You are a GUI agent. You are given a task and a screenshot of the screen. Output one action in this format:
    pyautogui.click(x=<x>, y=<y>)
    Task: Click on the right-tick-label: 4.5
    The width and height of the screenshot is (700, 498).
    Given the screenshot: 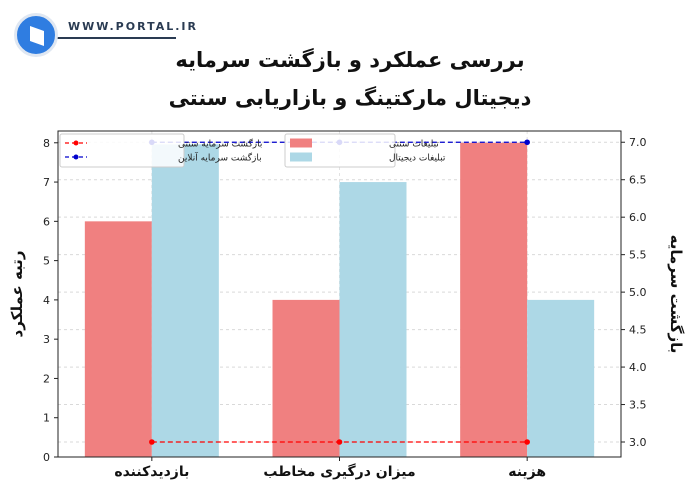 What is the action you would take?
    pyautogui.click(x=638, y=330)
    